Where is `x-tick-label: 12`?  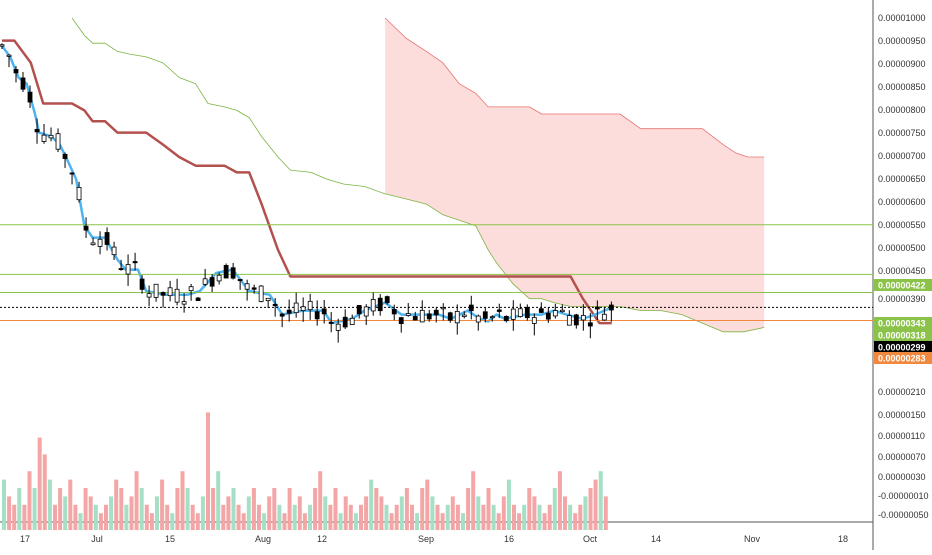 x-tick-label: 12 is located at coordinates (322, 539).